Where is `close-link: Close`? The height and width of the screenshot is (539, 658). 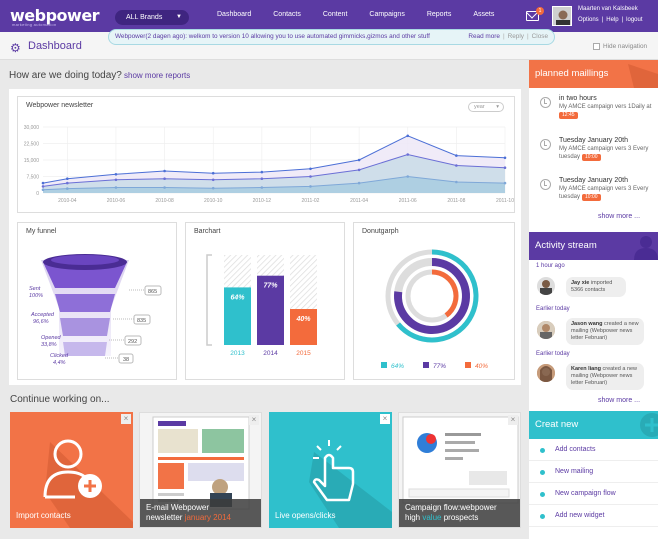 close-link: Close is located at coordinates (539, 36).